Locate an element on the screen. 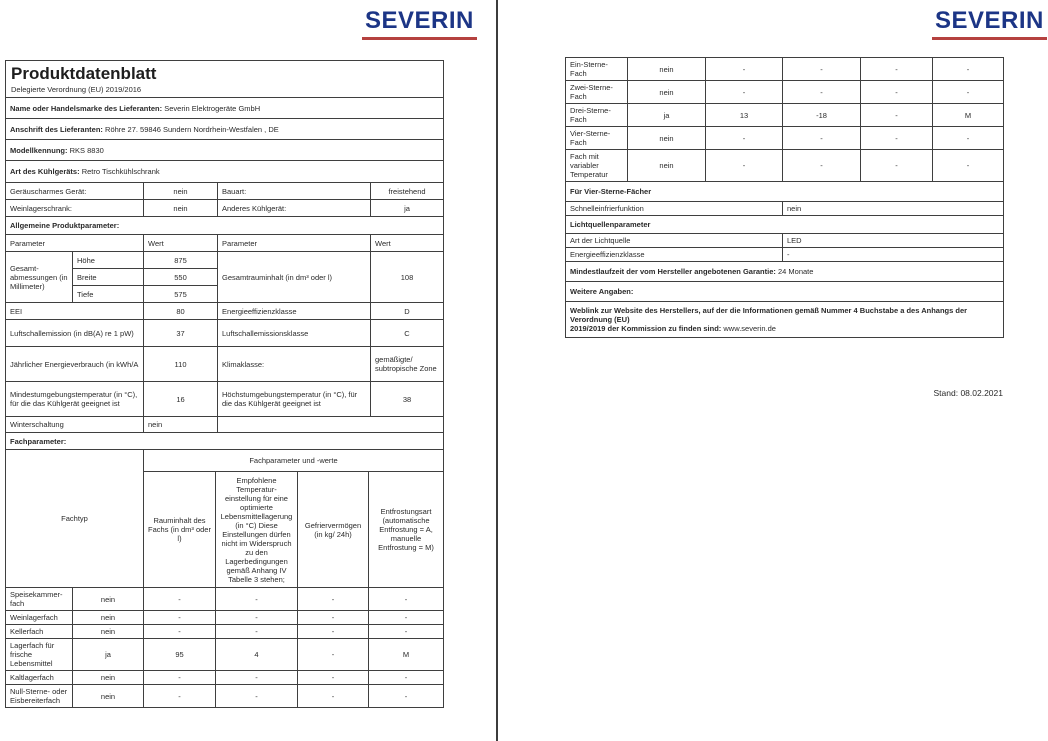 The height and width of the screenshot is (741, 1048). dimension-value-cell: 875 is located at coordinates (181, 260).